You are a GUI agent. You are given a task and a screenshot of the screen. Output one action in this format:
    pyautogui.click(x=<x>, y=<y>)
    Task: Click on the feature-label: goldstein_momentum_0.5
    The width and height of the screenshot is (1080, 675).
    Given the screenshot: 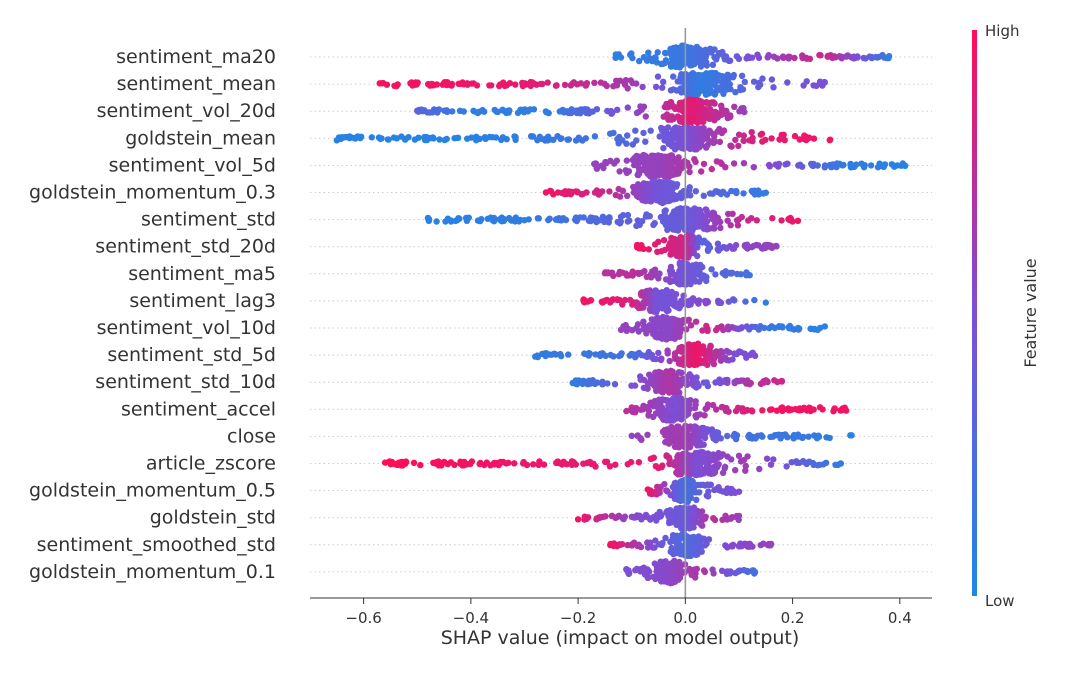 What is the action you would take?
    pyautogui.click(x=152, y=491)
    